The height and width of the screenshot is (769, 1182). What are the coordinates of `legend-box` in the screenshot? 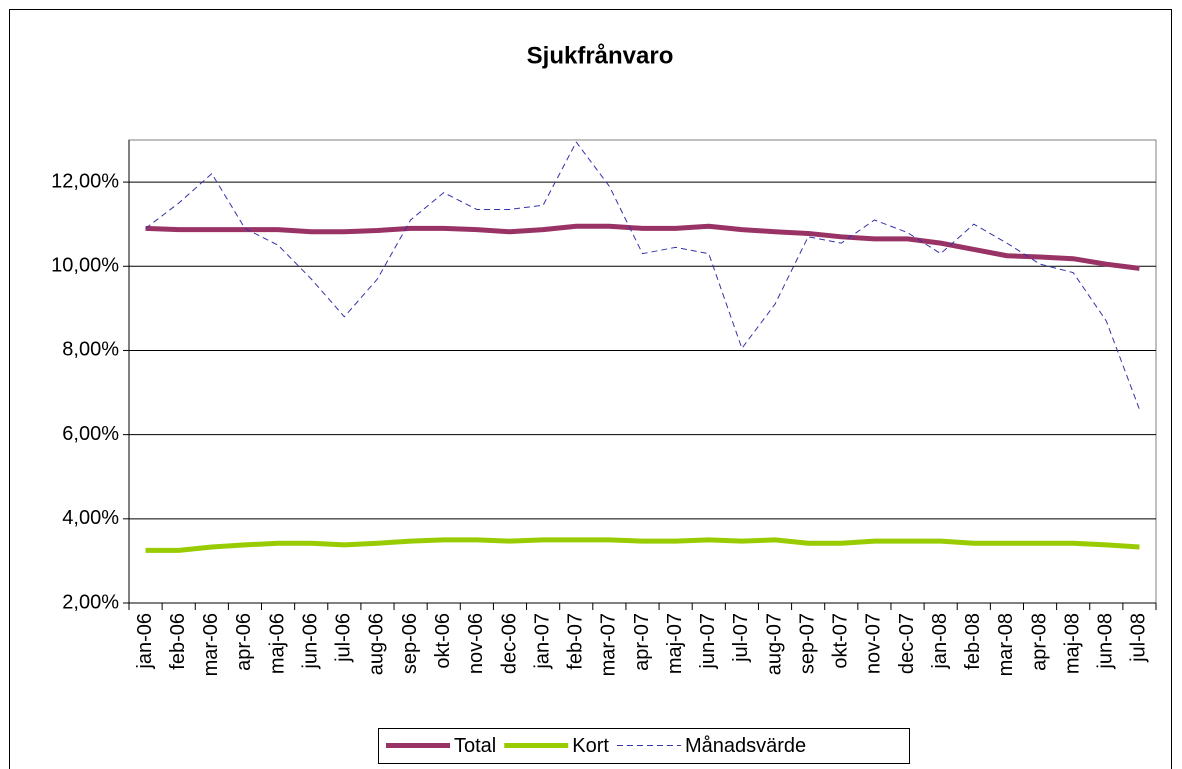 It's located at (644, 746).